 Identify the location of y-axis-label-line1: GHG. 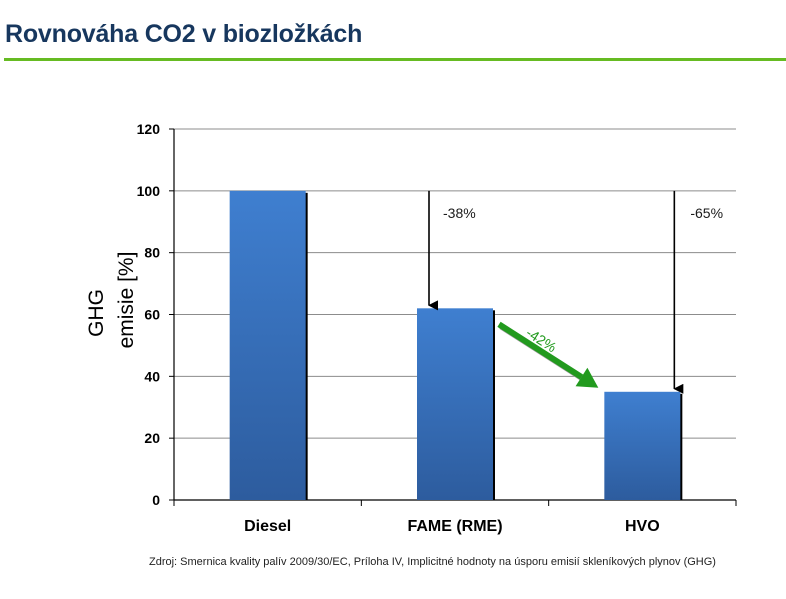
(96, 313).